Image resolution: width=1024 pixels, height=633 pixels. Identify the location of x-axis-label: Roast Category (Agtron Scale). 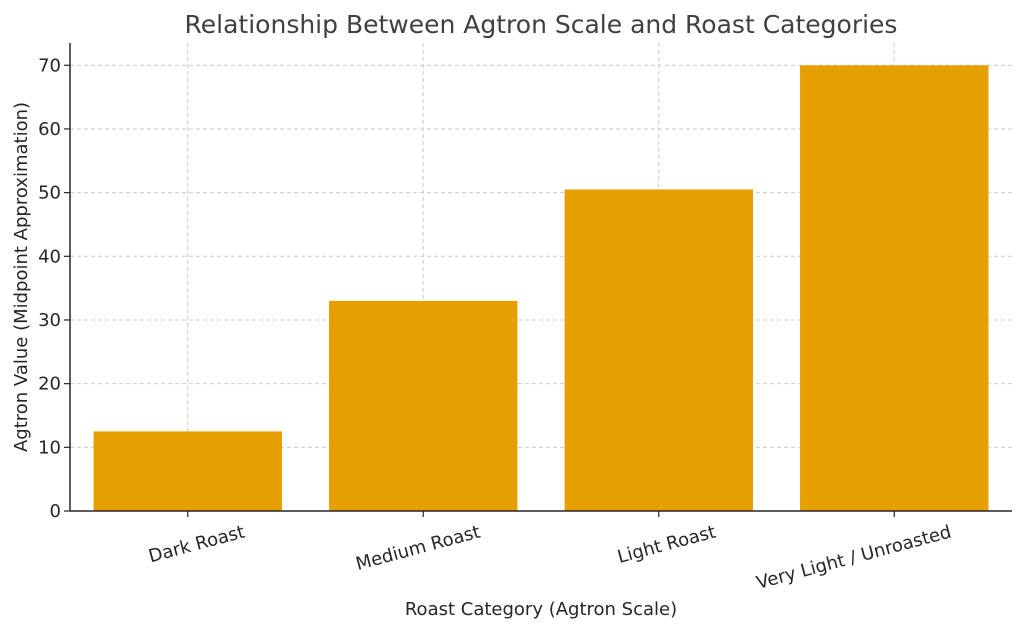
(541, 609).